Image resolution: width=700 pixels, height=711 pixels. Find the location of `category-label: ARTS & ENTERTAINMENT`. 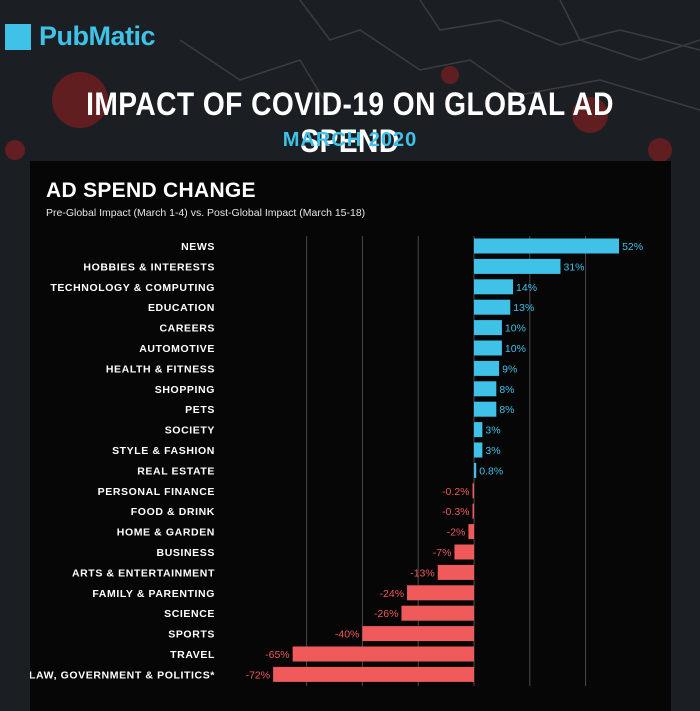

category-label: ARTS & ENTERTAINMENT is located at coordinates (143, 573).